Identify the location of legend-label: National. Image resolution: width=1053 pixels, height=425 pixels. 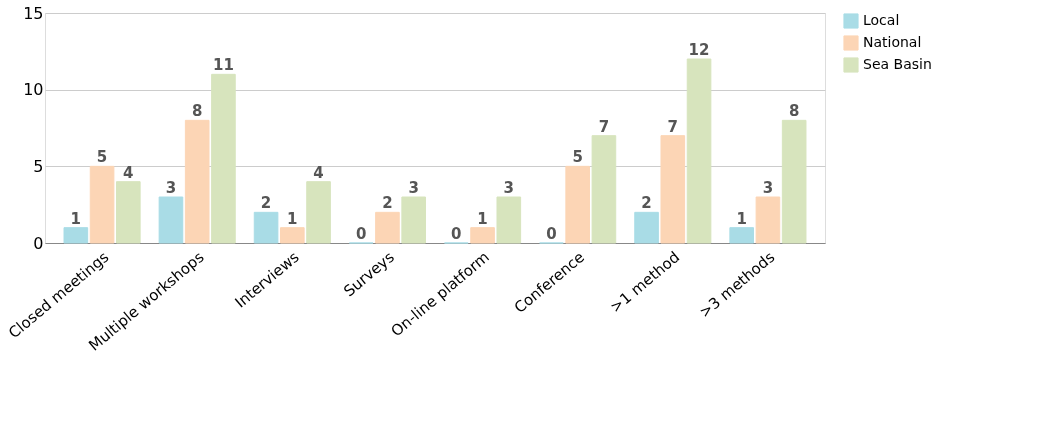
(892, 42).